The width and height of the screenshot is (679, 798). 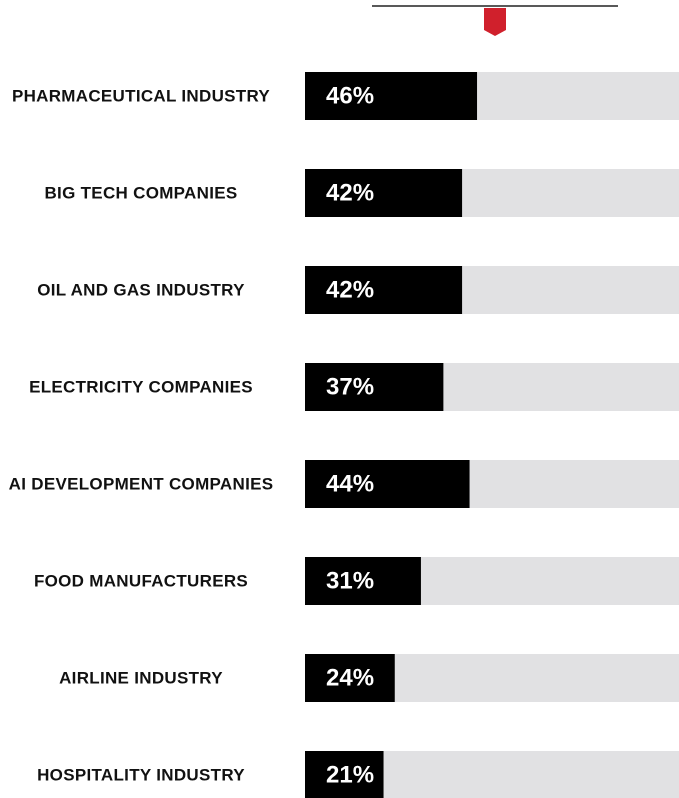 I want to click on value-label: 46%, so click(x=350, y=95).